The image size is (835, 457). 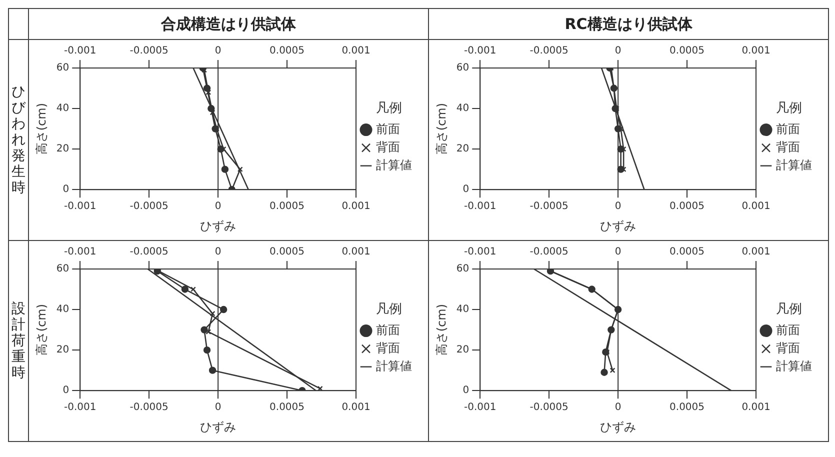 I want to click on chart-title: RC構造はり供試体, so click(x=628, y=24).